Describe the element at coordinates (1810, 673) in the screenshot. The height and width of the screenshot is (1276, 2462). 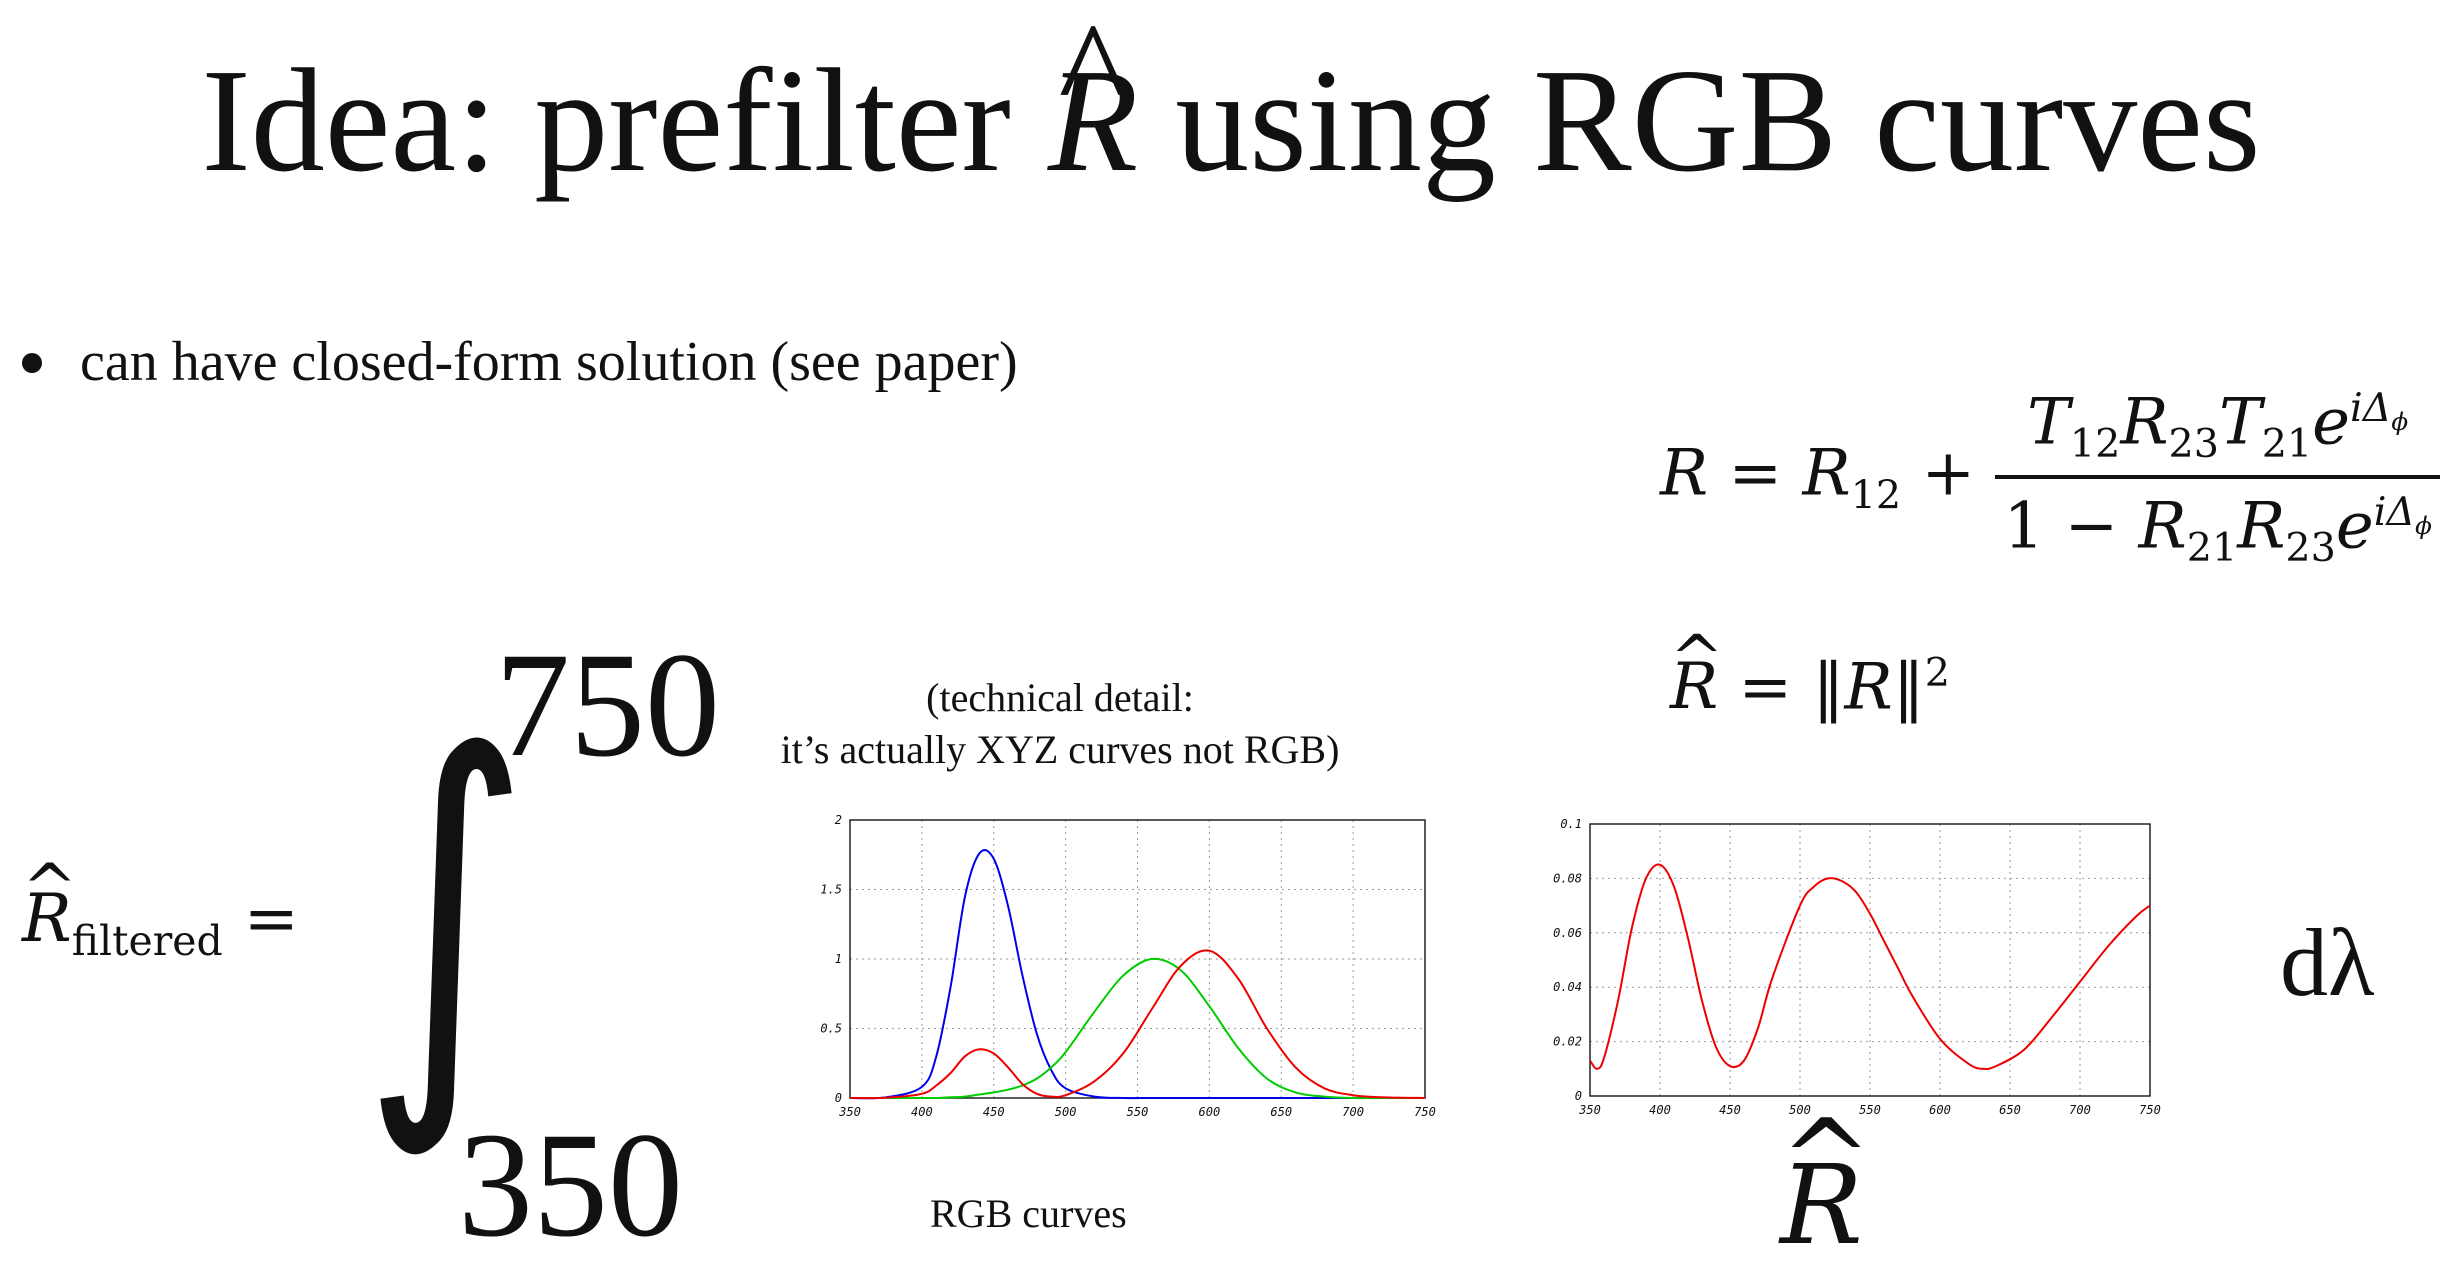
I see `equation-r-hat: ^ R = ‖R‖2` at that location.